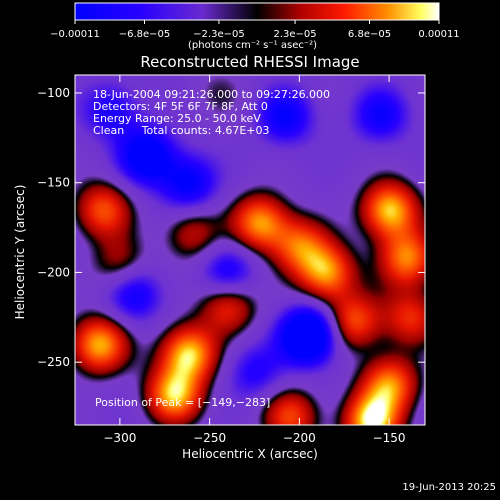 The width and height of the screenshot is (500, 500). Describe the element at coordinates (219, 34) in the screenshot. I see `colorbar-tick-label: −2.3e−05` at that location.